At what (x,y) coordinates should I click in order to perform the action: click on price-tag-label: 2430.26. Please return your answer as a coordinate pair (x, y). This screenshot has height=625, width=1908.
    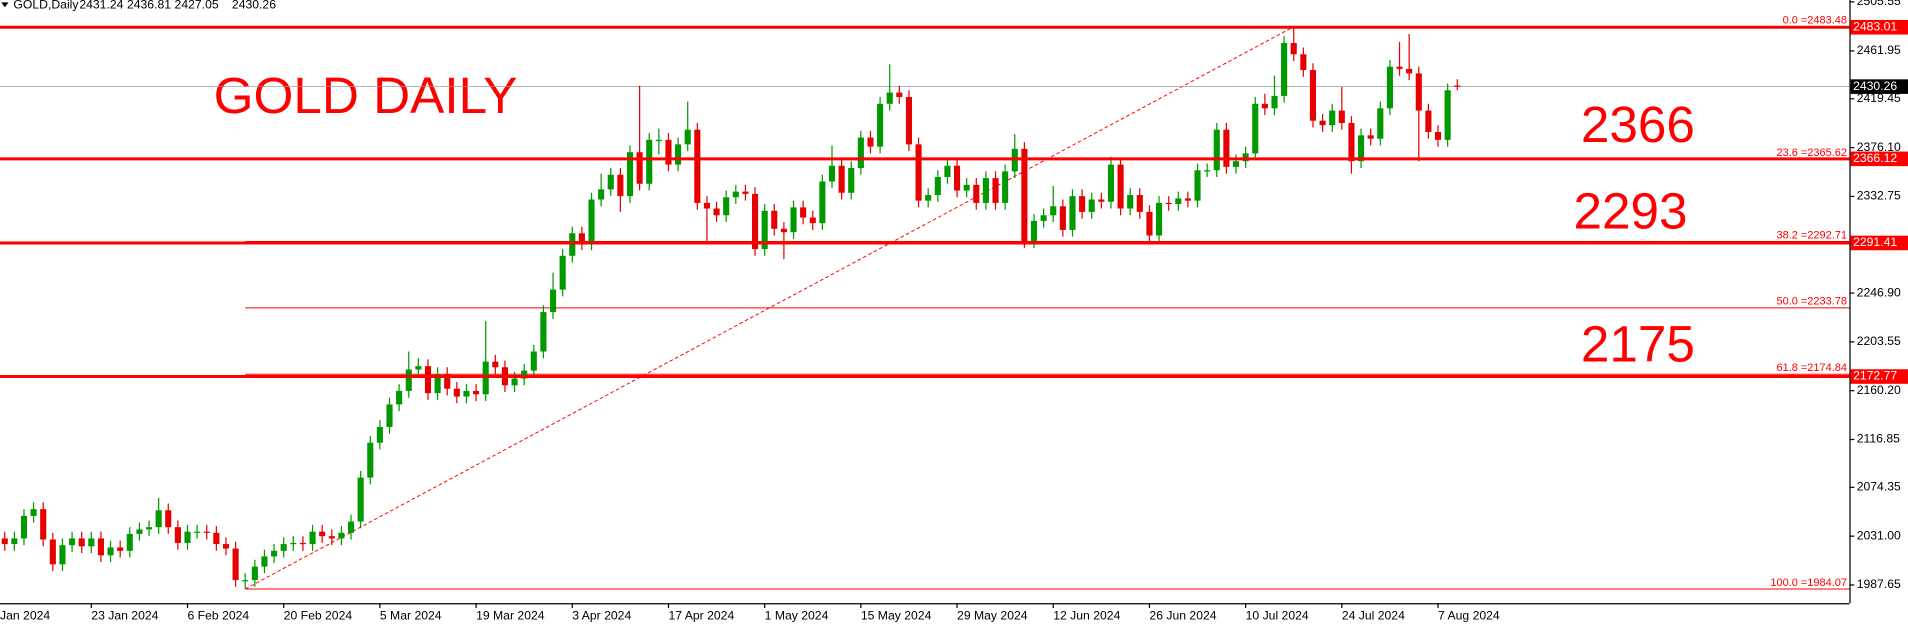
    Looking at the image, I should click on (1875, 86).